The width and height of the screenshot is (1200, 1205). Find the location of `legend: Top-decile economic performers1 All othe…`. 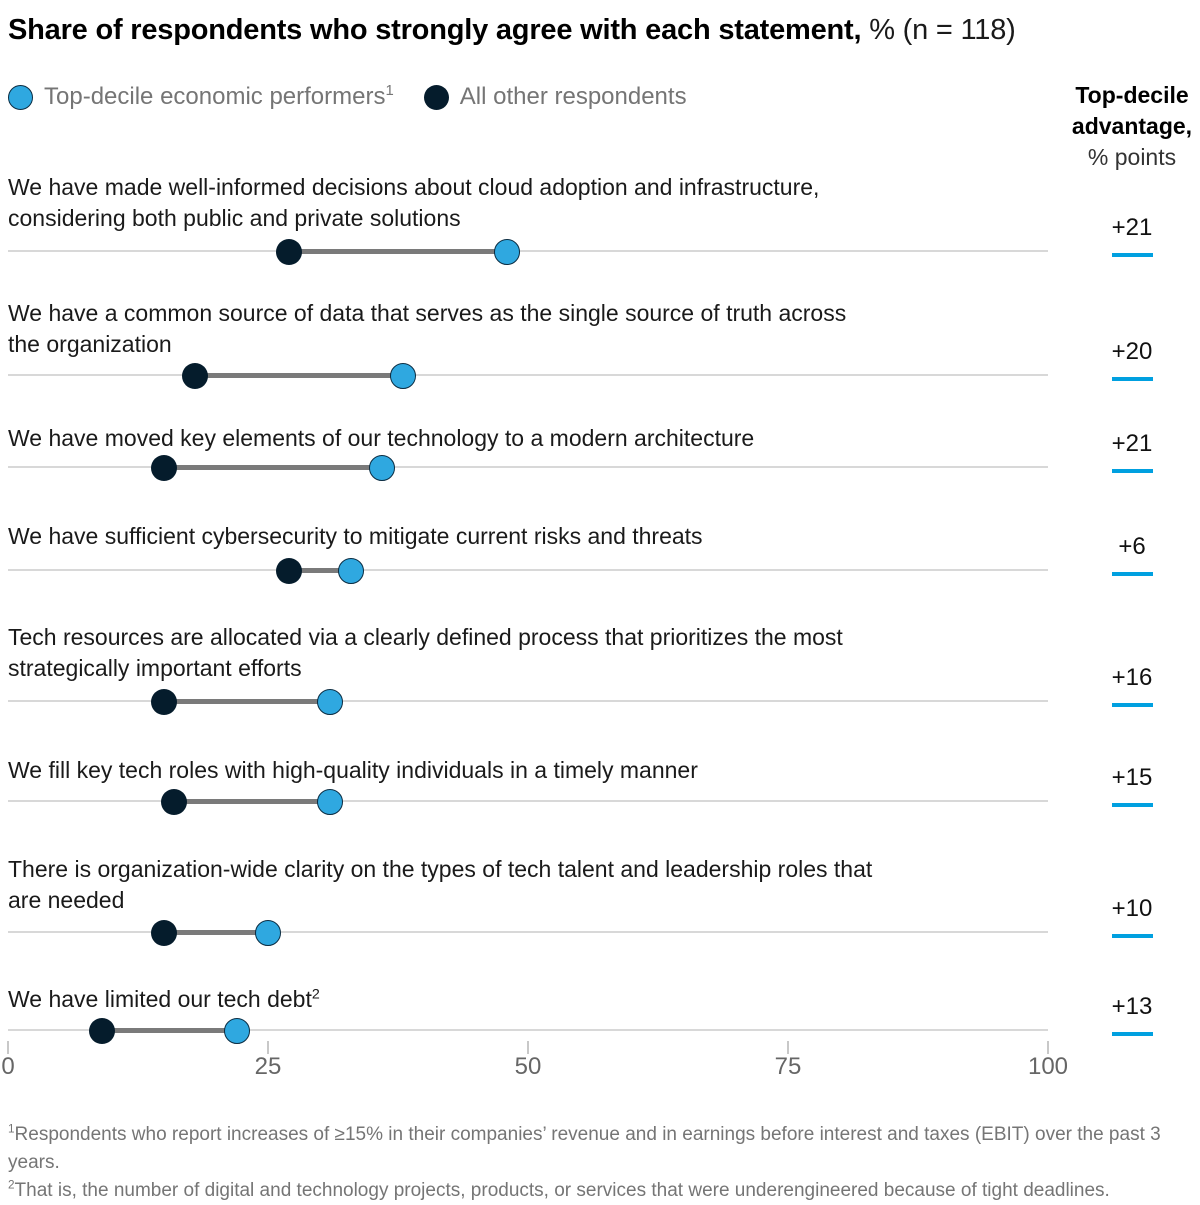

legend: Top-decile economic performers1 All othe… is located at coordinates (347, 97).